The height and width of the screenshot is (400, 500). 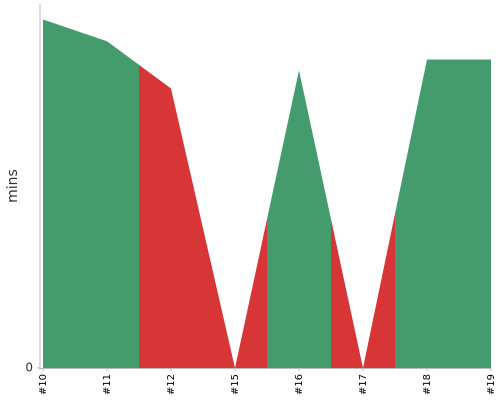 I want to click on x-tick-label: #16, so click(x=299, y=384).